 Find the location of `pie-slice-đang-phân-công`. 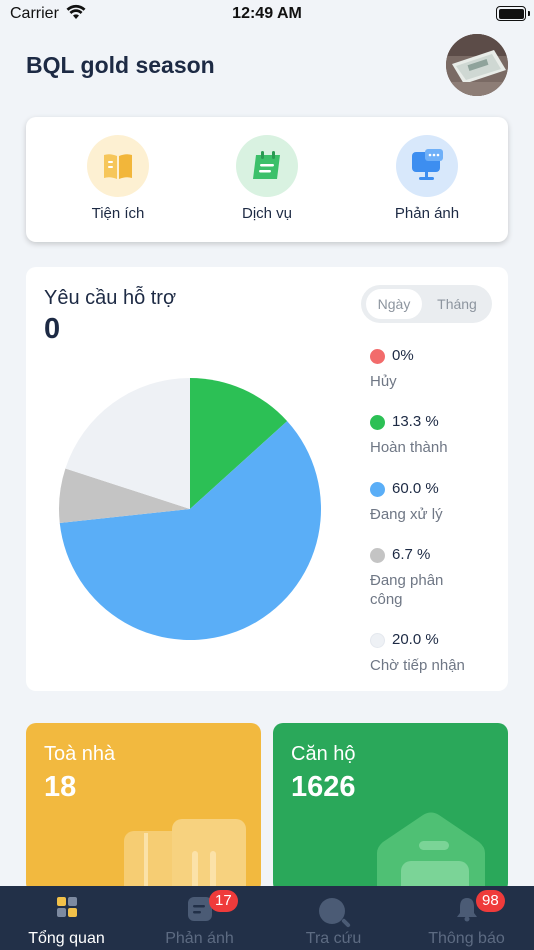

pie-slice-đang-phân-công is located at coordinates (124, 495).